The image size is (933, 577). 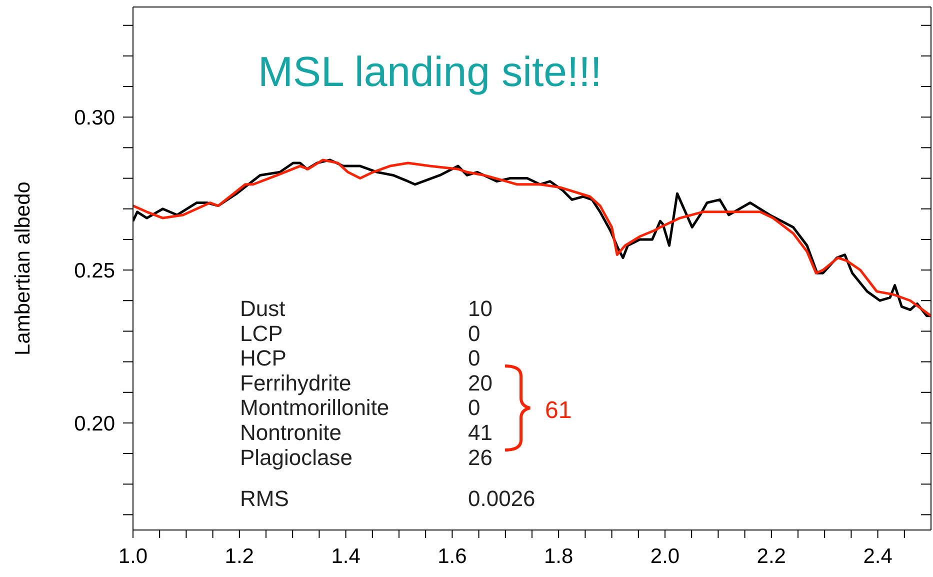 I want to click on x-tick-label: 1.2, so click(x=239, y=556).